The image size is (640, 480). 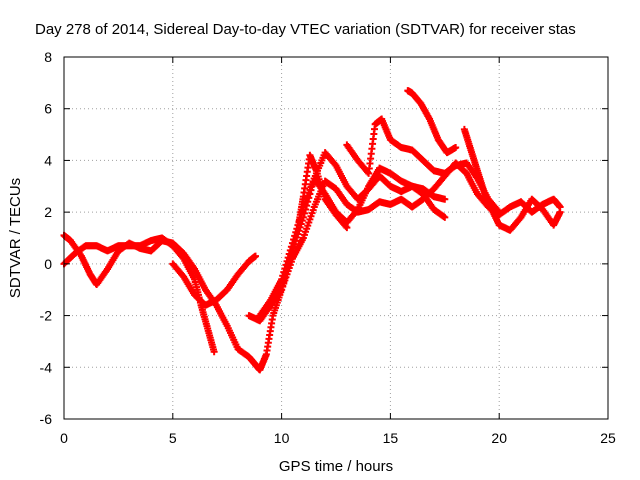 I want to click on y-tick-label: 6, so click(x=48, y=109).